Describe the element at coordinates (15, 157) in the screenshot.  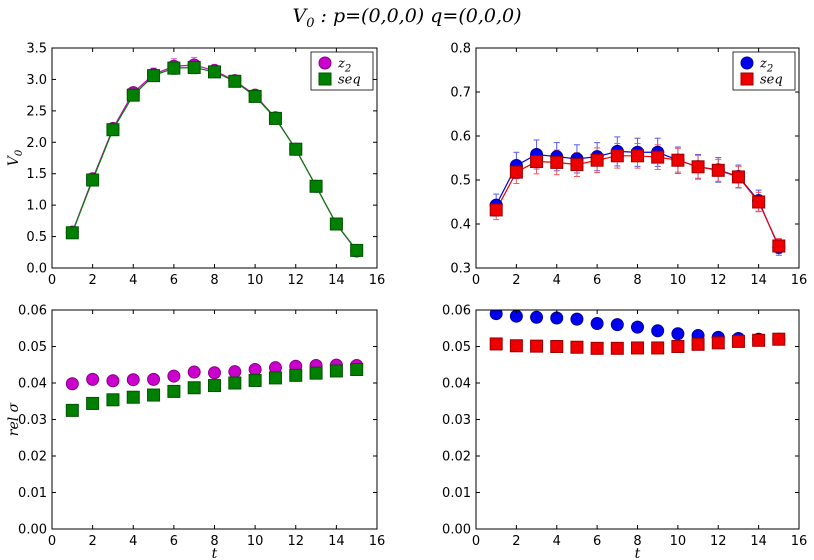
I see `y-axis-label: V0` at that location.